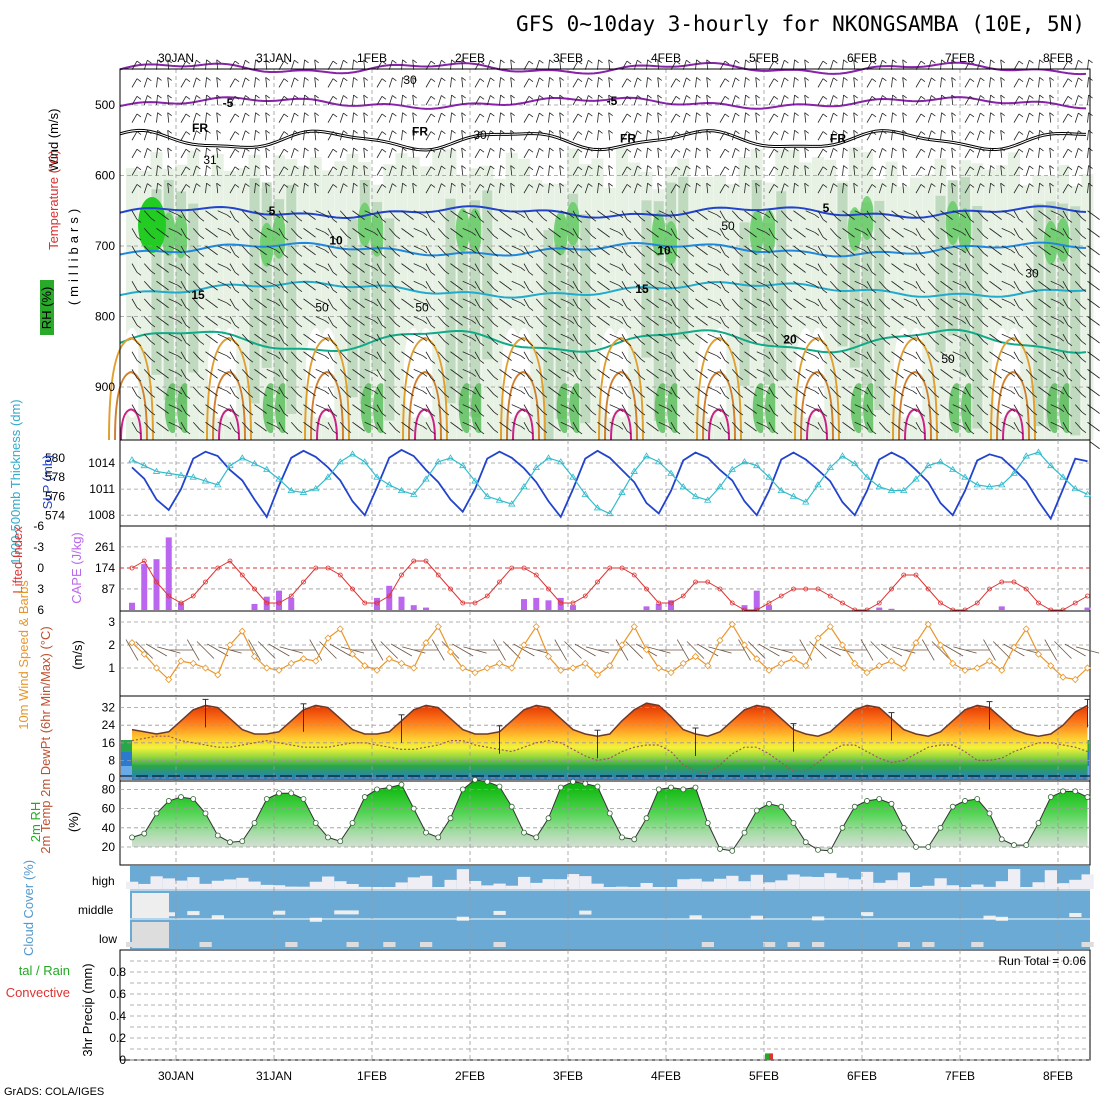 The image size is (1100, 1100). I want to click on time-label-top: 8FEB, so click(1058, 58).